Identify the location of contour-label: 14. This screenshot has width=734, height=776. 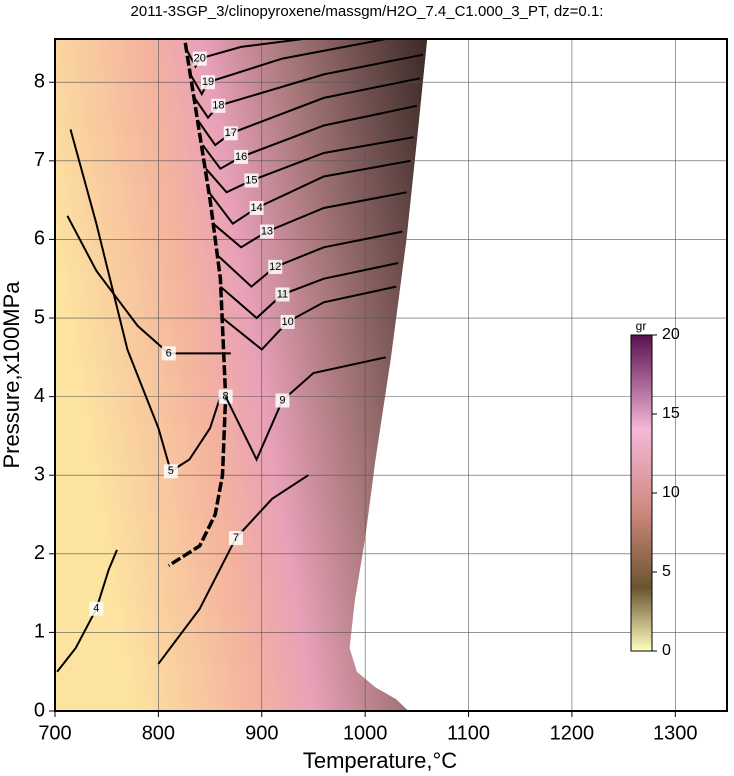
(256, 208).